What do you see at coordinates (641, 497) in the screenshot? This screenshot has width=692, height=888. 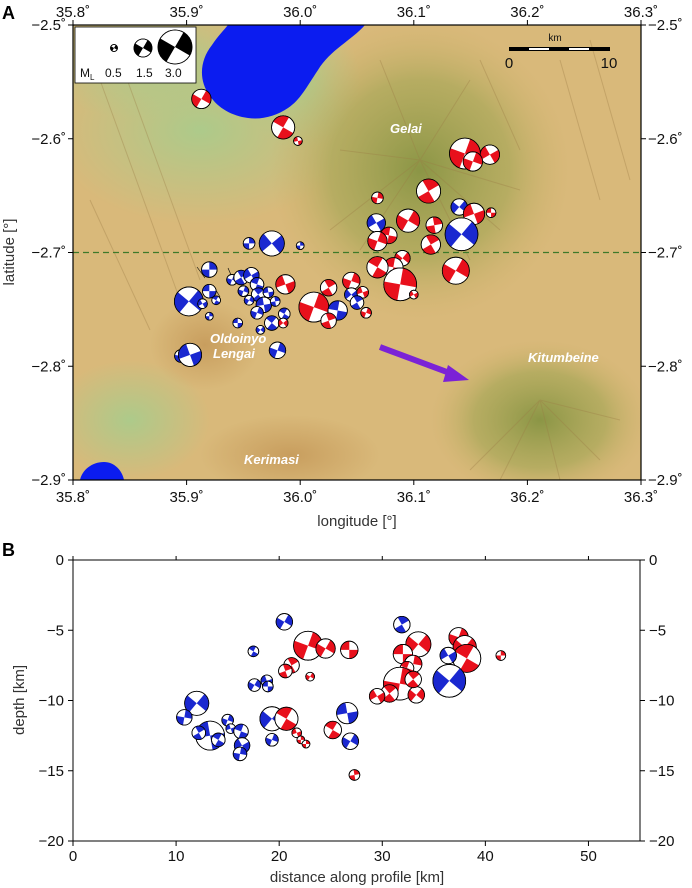 I see `map-x-ticklabel-bottom-5: 36.3˚` at bounding box center [641, 497].